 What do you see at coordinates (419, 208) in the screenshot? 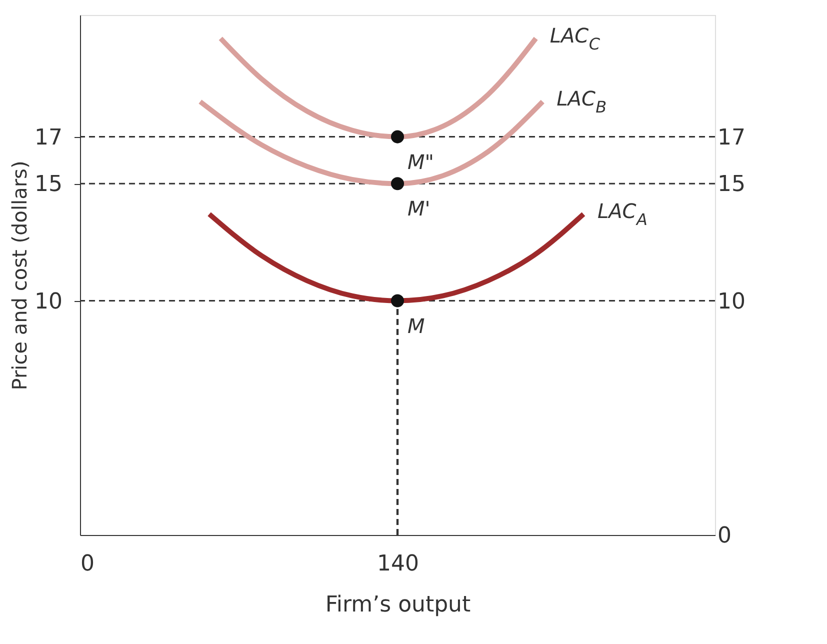
I see `data-label: M'` at bounding box center [419, 208].